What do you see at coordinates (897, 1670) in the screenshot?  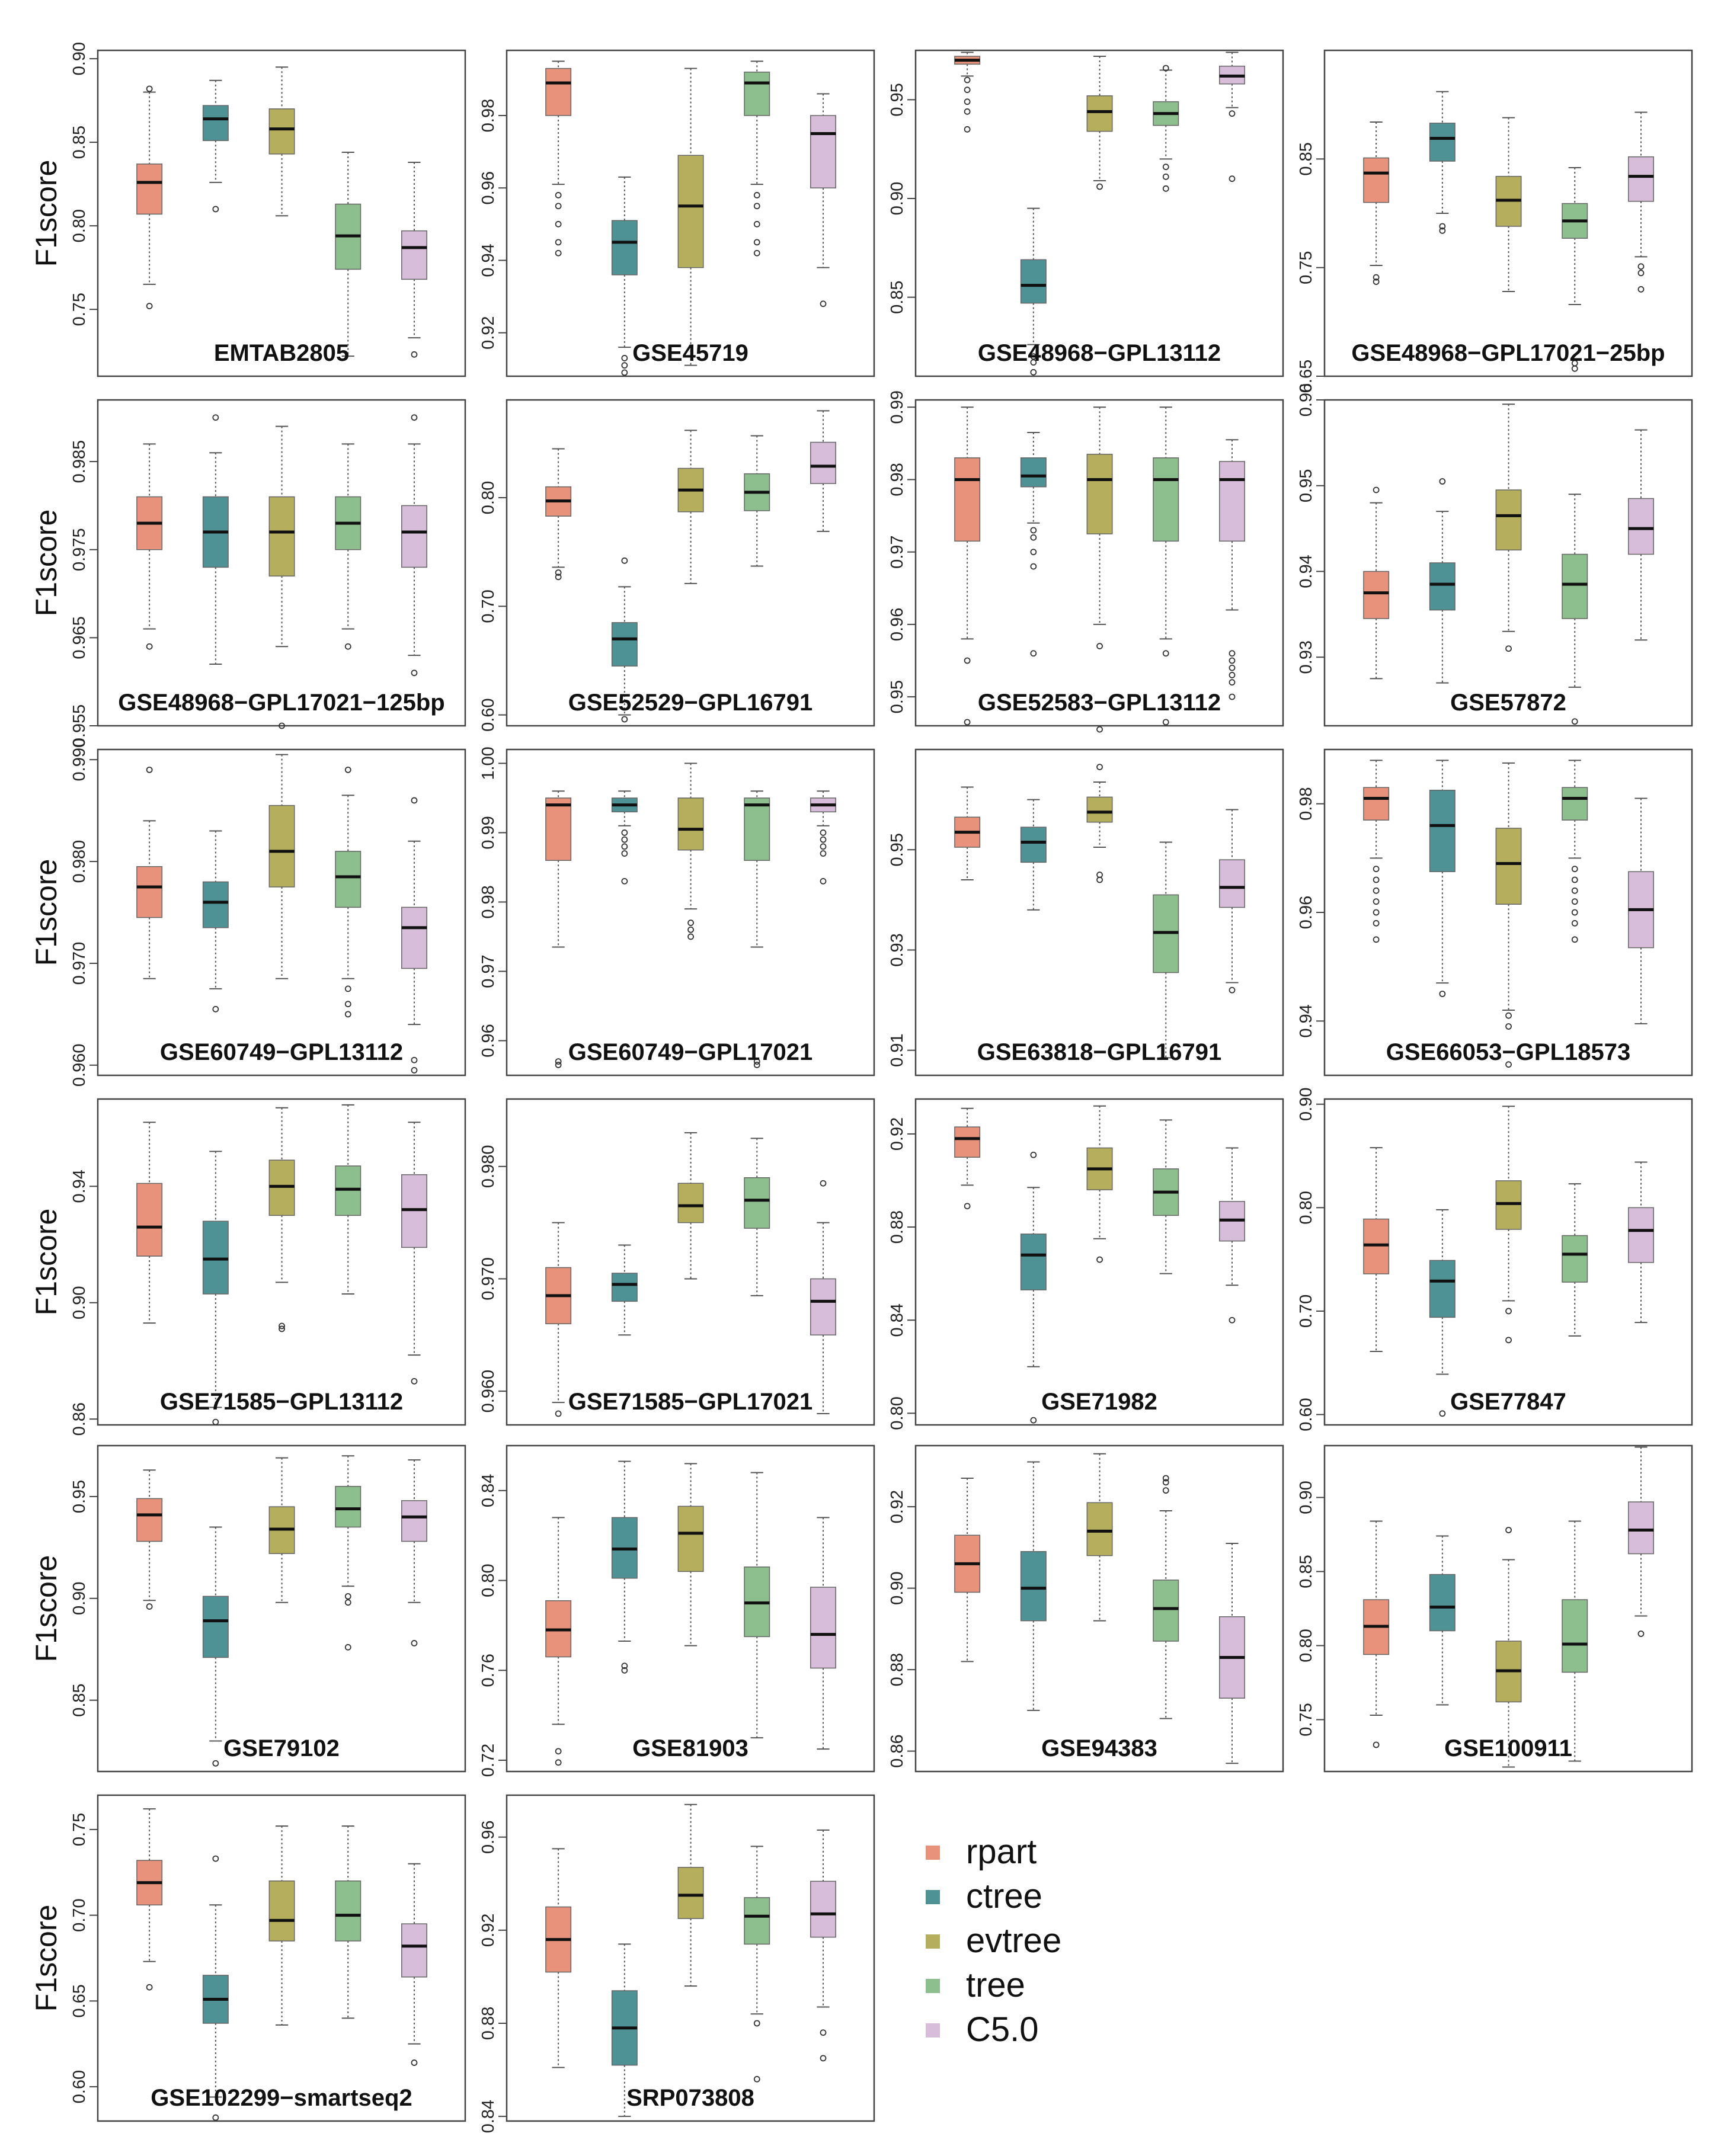 I see `y-tick-label: 0.88` at bounding box center [897, 1670].